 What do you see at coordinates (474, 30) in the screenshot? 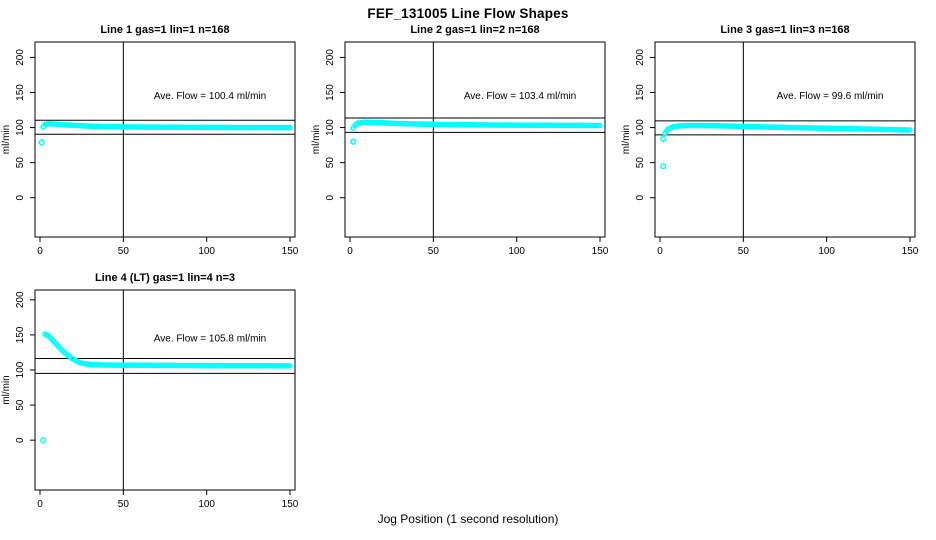
I see `subplot-title: Line 2 gas=1 lin=2 n=168` at bounding box center [474, 30].